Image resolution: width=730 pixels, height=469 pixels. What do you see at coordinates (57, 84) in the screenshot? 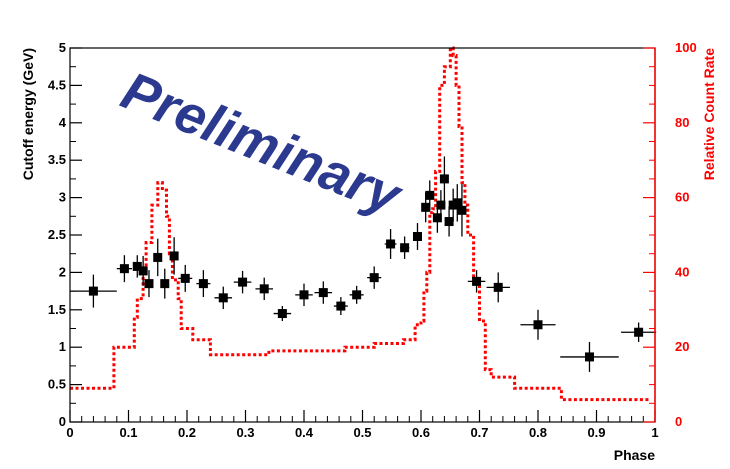
I see `y-tick-label: 4.5` at bounding box center [57, 84].